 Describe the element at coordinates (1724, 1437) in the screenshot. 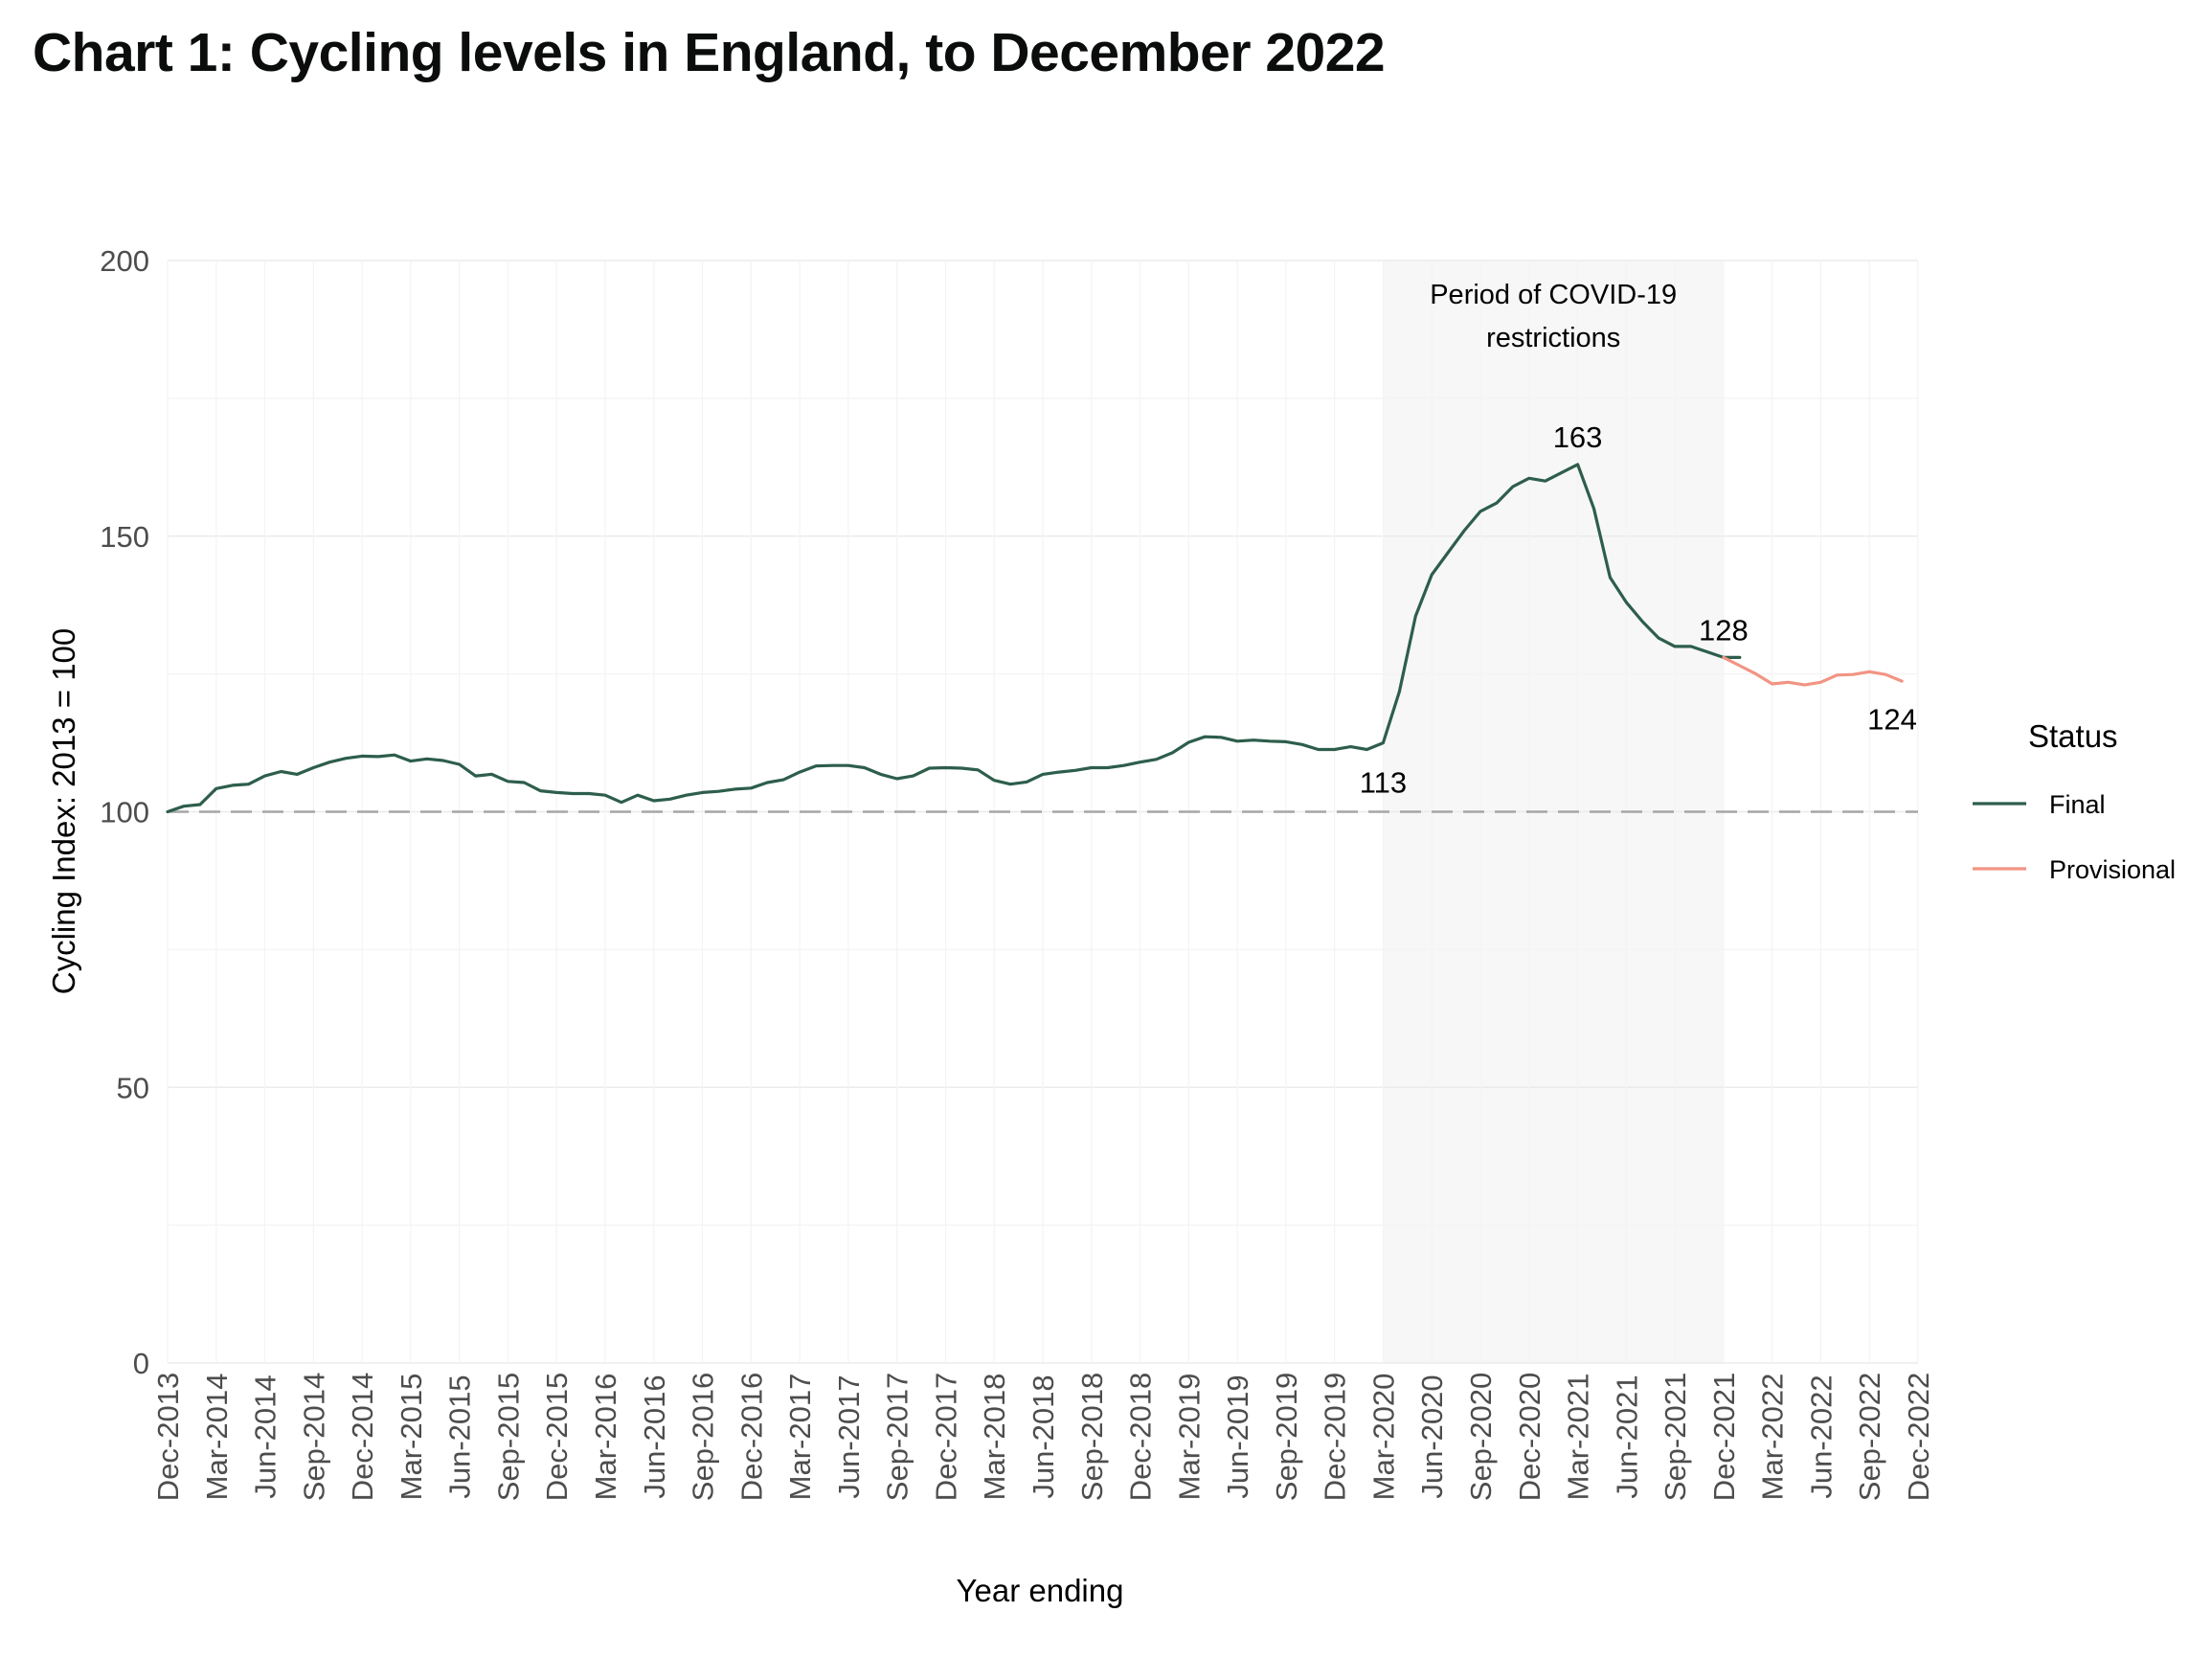

I see `x-tick-label: Dec-2021` at that location.